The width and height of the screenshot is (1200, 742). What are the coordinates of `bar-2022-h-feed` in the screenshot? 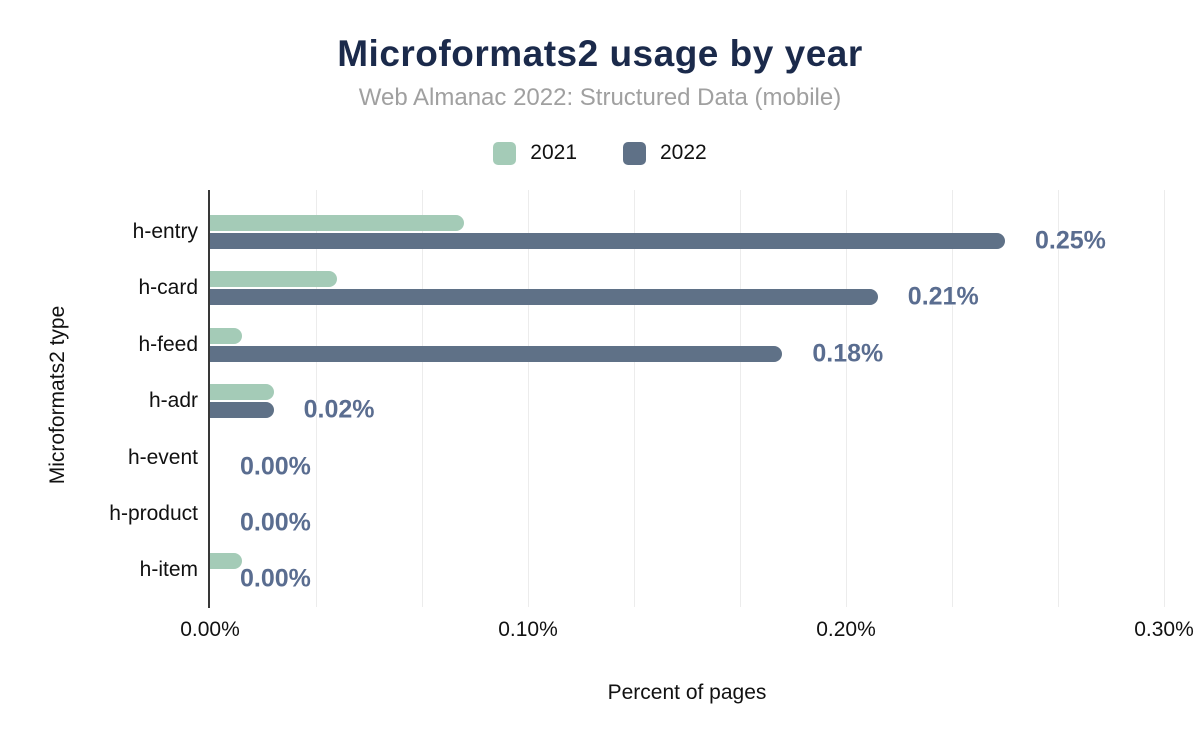 It's located at (496, 353).